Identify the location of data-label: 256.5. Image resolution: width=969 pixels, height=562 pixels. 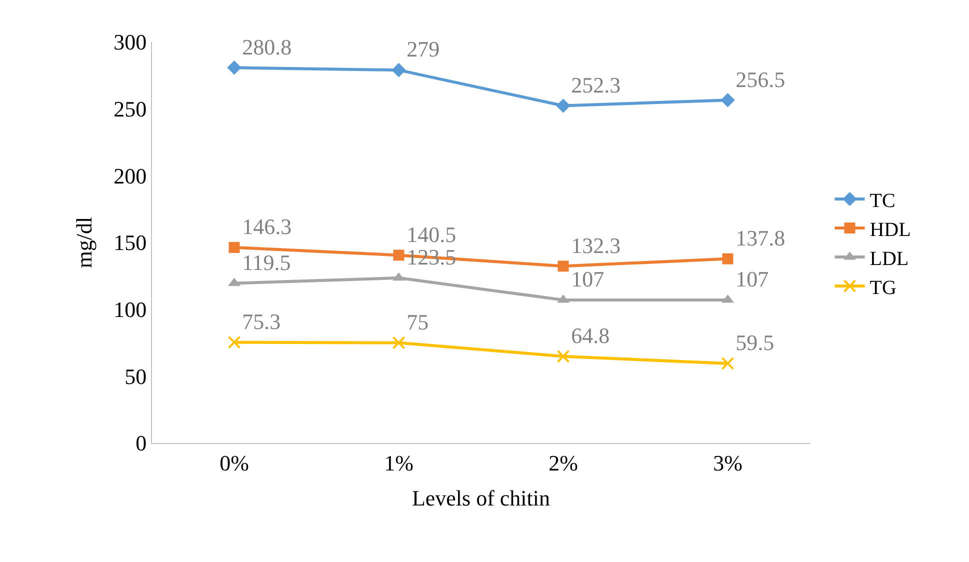
(761, 79).